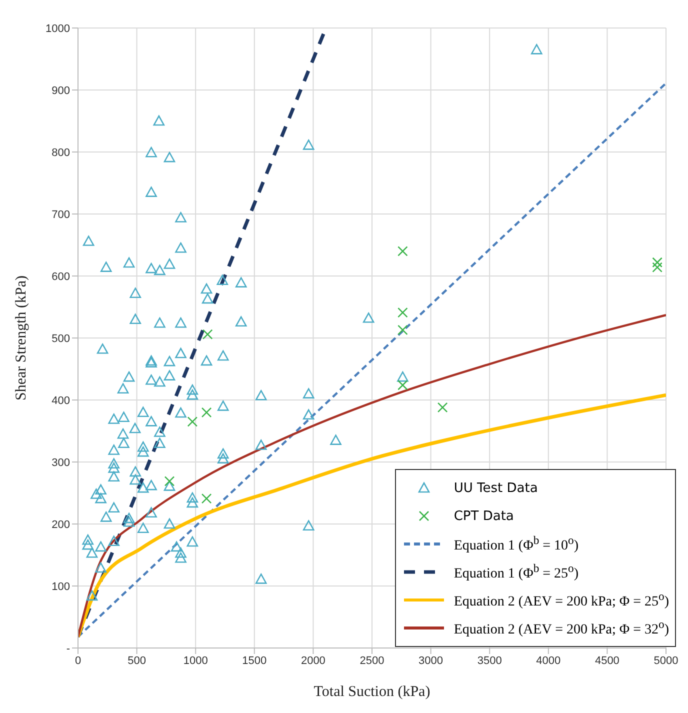 The image size is (688, 713). What do you see at coordinates (61, 214) in the screenshot?
I see `y-tick-label: 700` at bounding box center [61, 214].